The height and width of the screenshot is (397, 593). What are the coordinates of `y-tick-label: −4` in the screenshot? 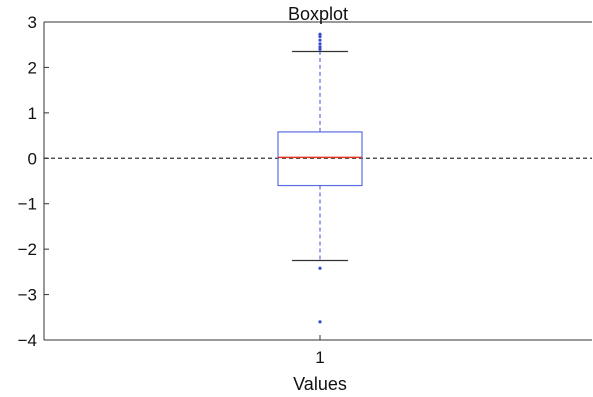 It's located at (27, 340).